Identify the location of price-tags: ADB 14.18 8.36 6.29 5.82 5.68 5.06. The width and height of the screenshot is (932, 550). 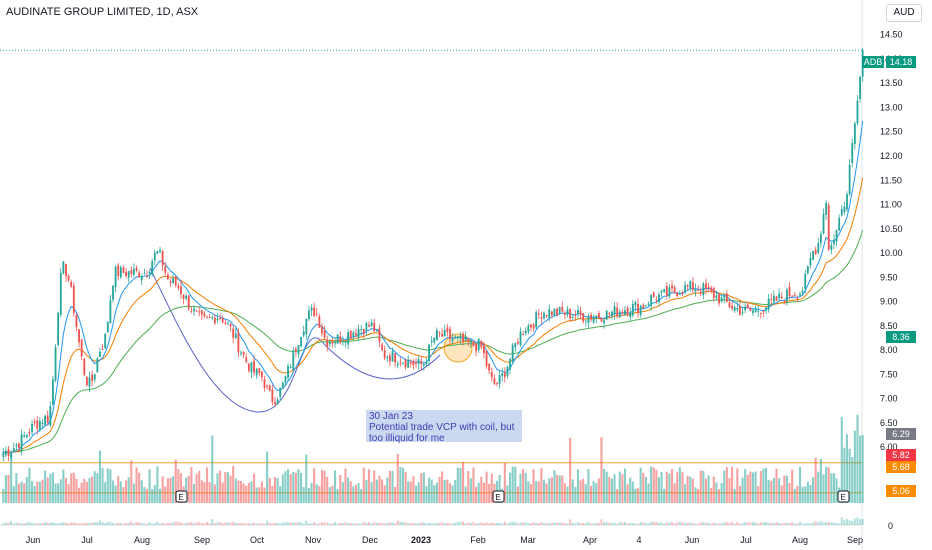
(889, 276).